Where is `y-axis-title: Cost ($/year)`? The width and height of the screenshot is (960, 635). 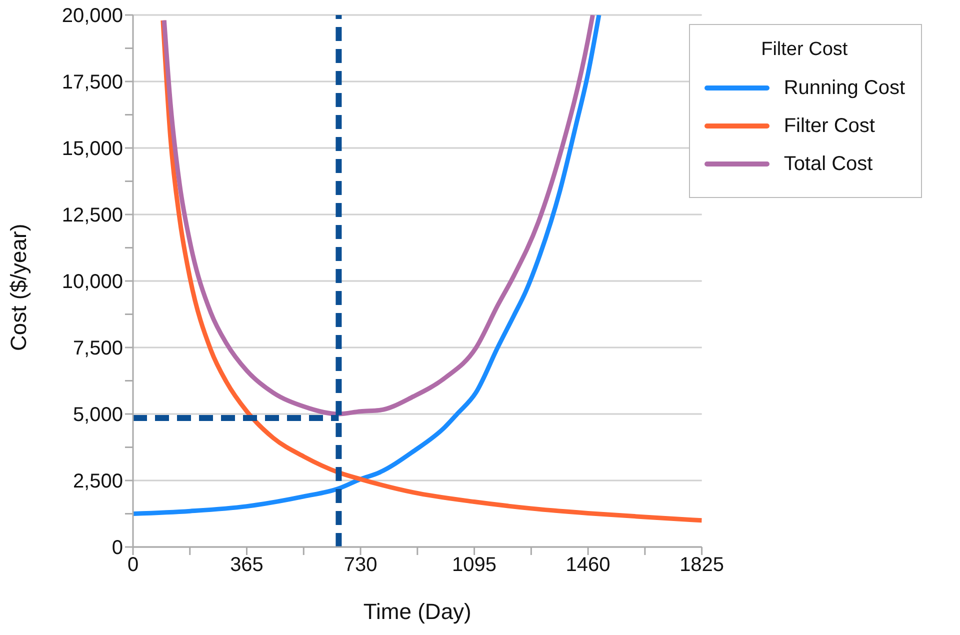 y-axis-title: Cost ($/year) is located at coordinates (18, 287).